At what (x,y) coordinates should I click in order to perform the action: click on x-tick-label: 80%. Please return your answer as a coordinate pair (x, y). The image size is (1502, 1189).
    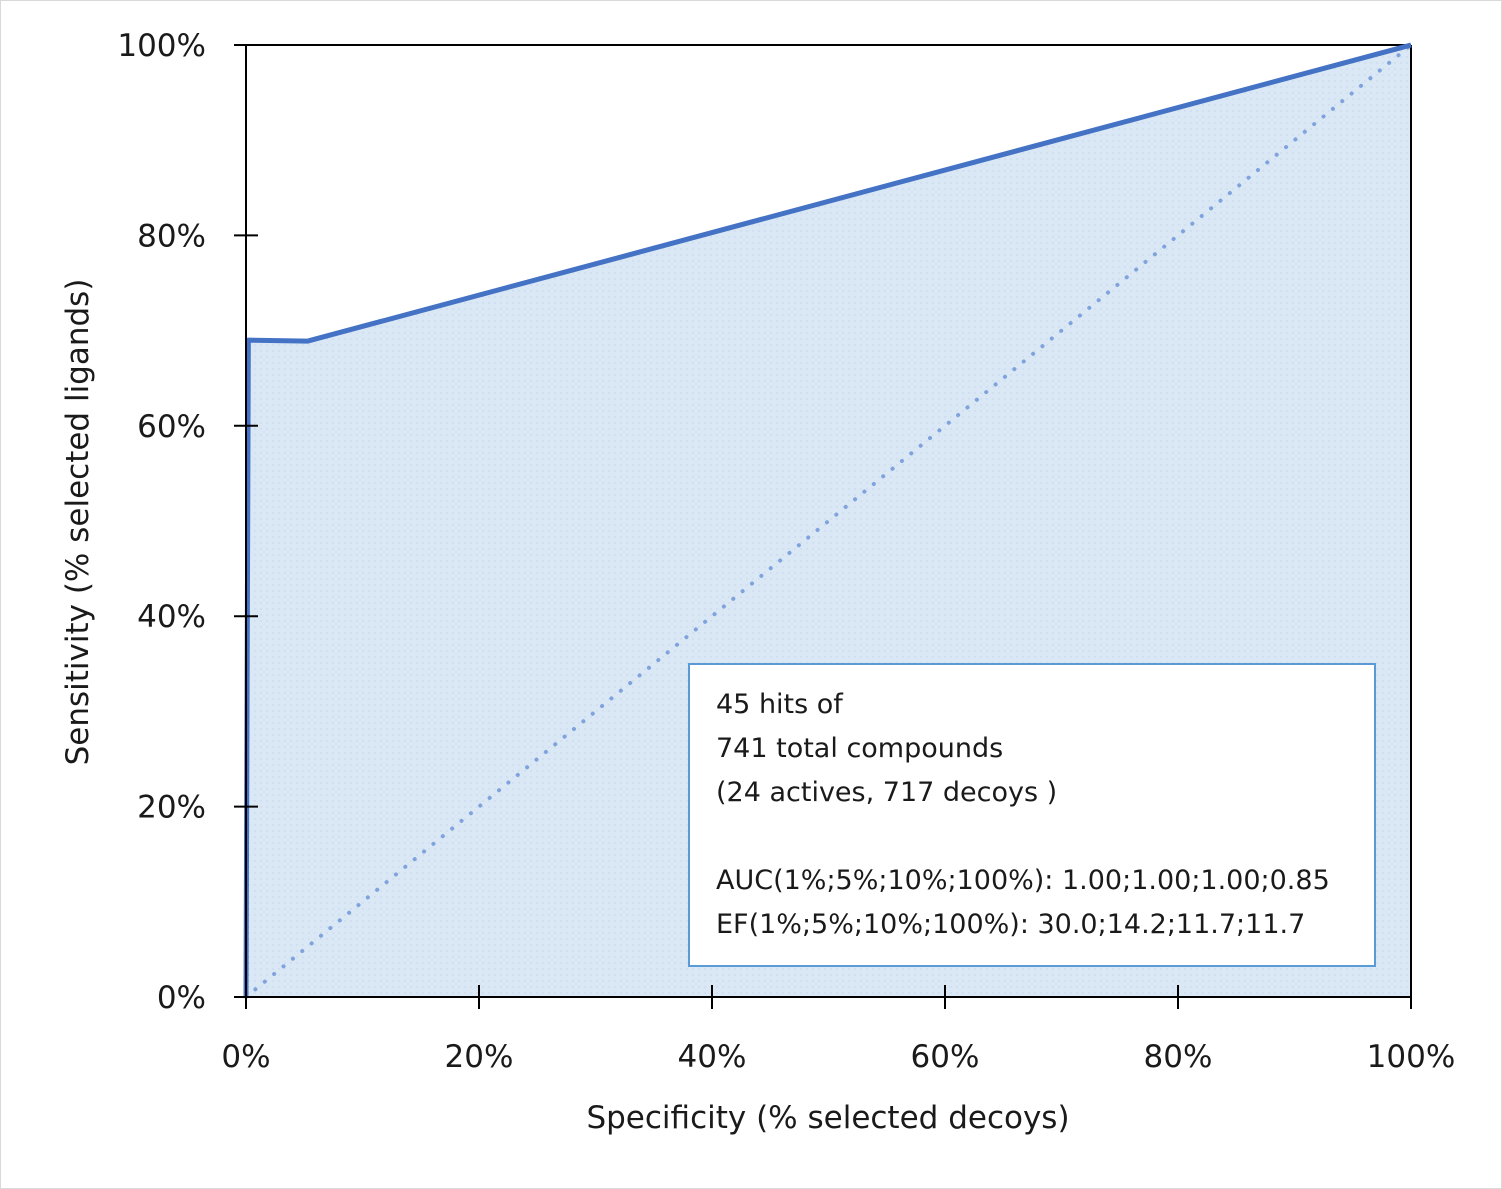
    Looking at the image, I should click on (1178, 1057).